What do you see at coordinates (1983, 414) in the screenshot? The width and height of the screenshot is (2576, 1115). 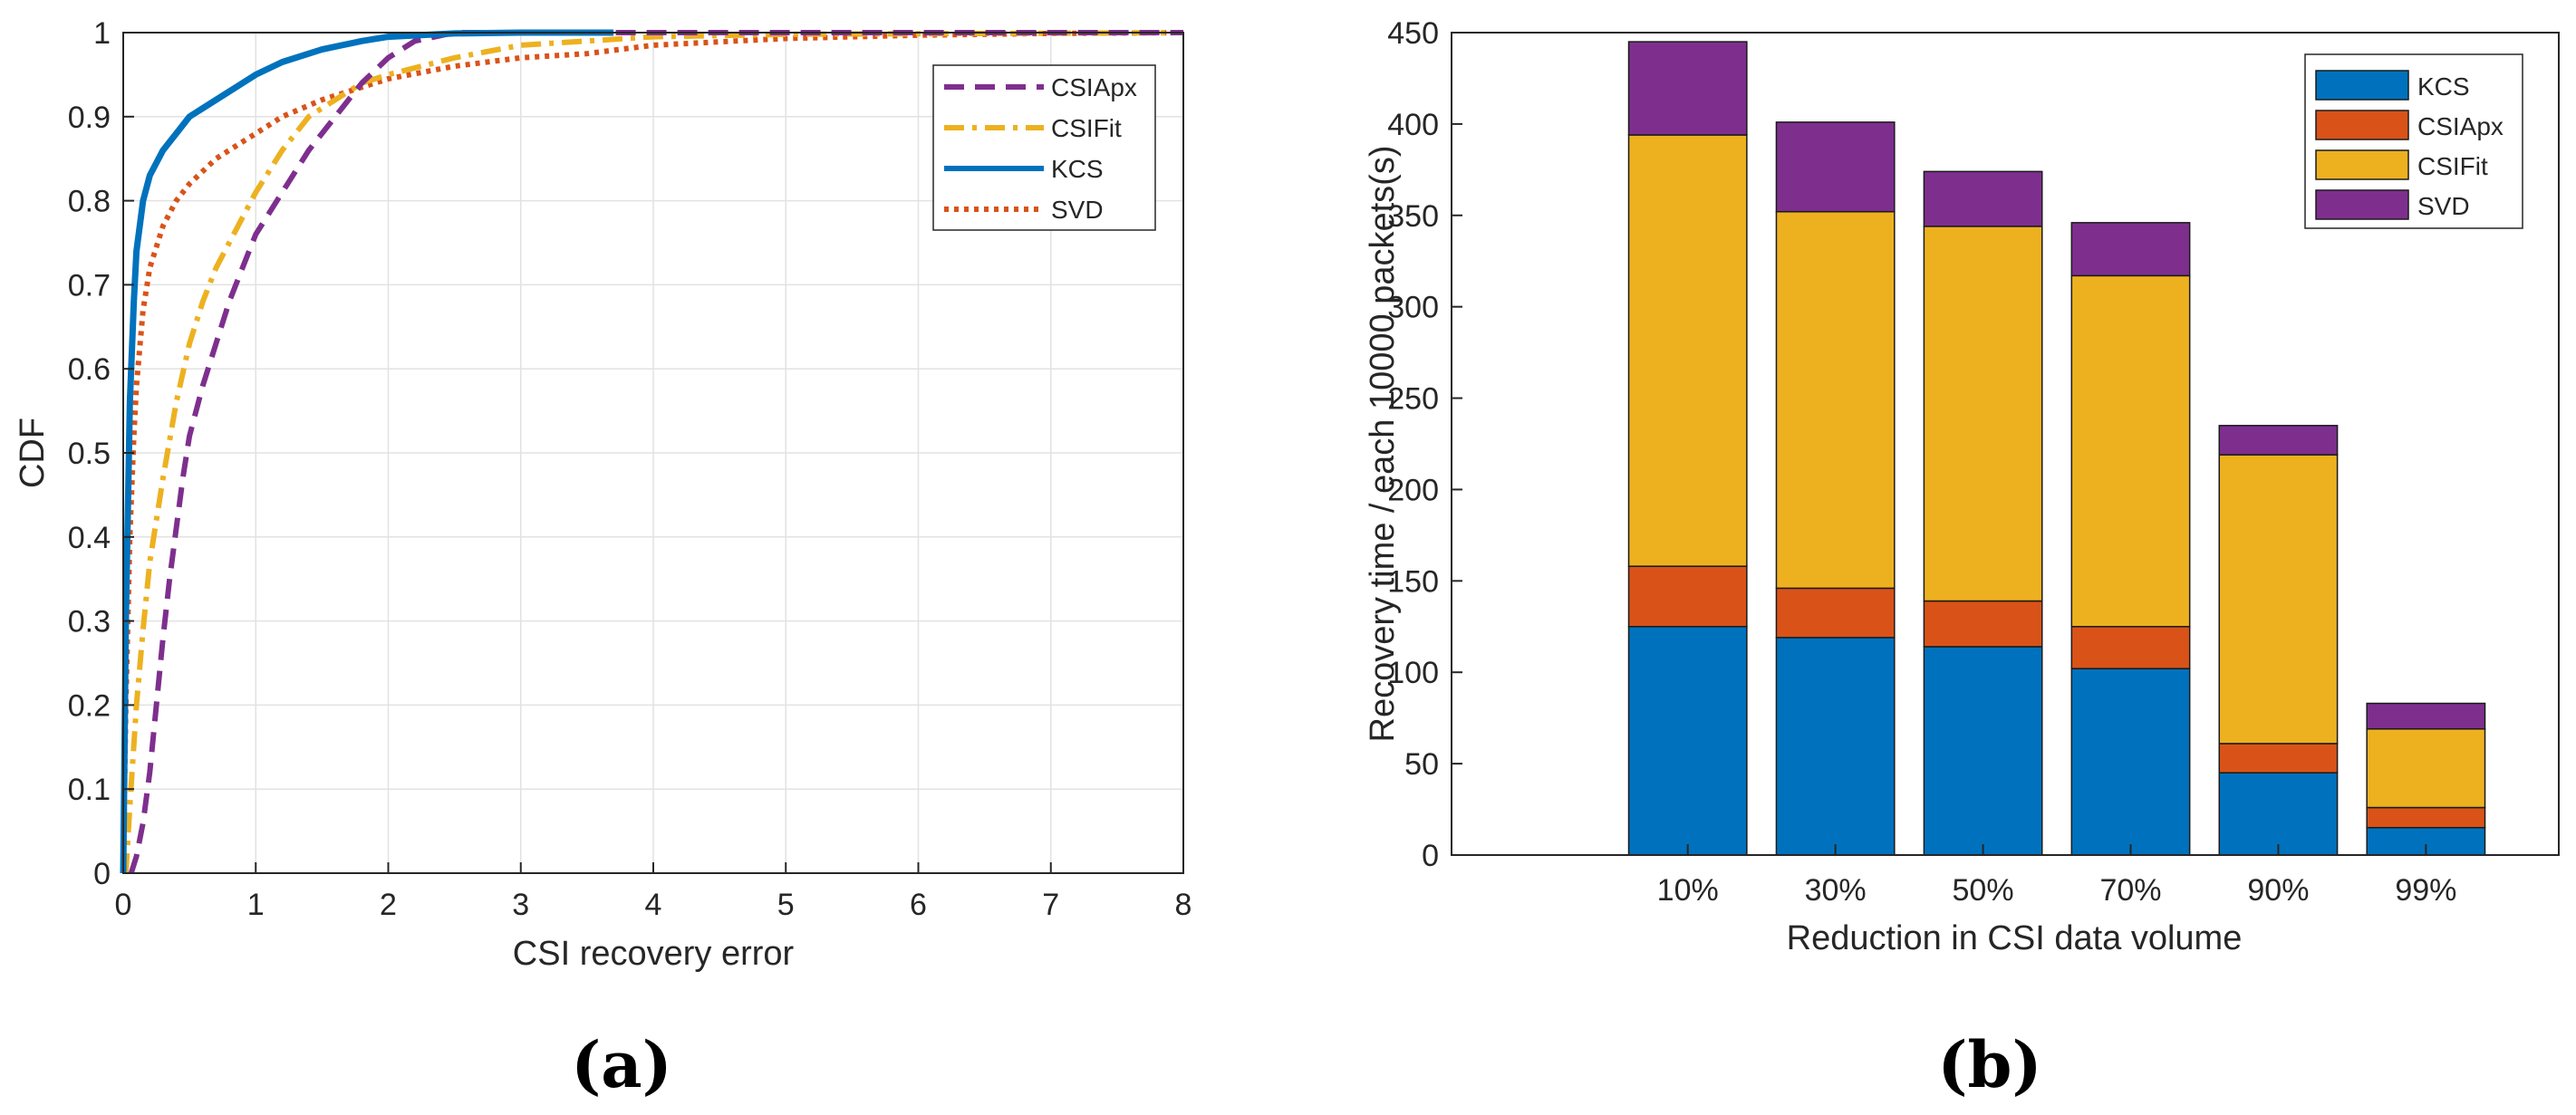 I see `bar-csifit-50pct` at bounding box center [1983, 414].